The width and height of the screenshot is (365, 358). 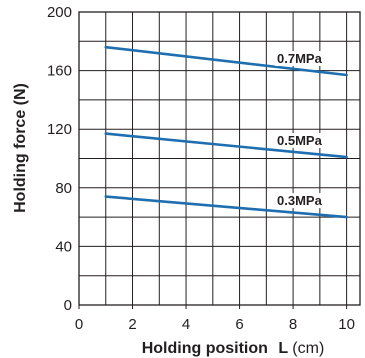 What do you see at coordinates (205, 348) in the screenshot?
I see `x-axis-title-text: Holding position` at bounding box center [205, 348].